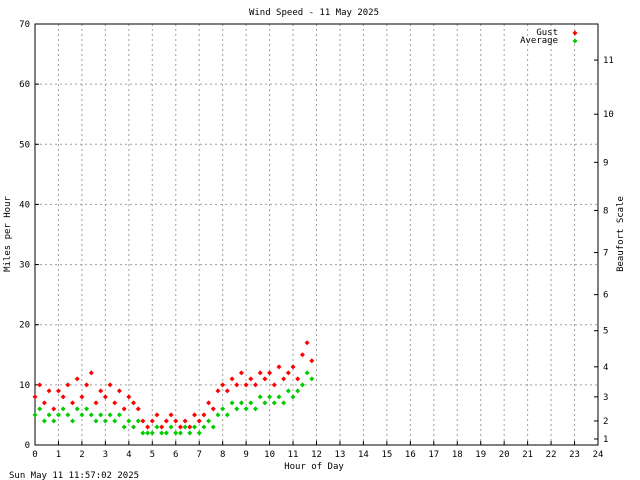  Describe the element at coordinates (314, 467) in the screenshot. I see `x-axis-label: Hour of Day` at that location.